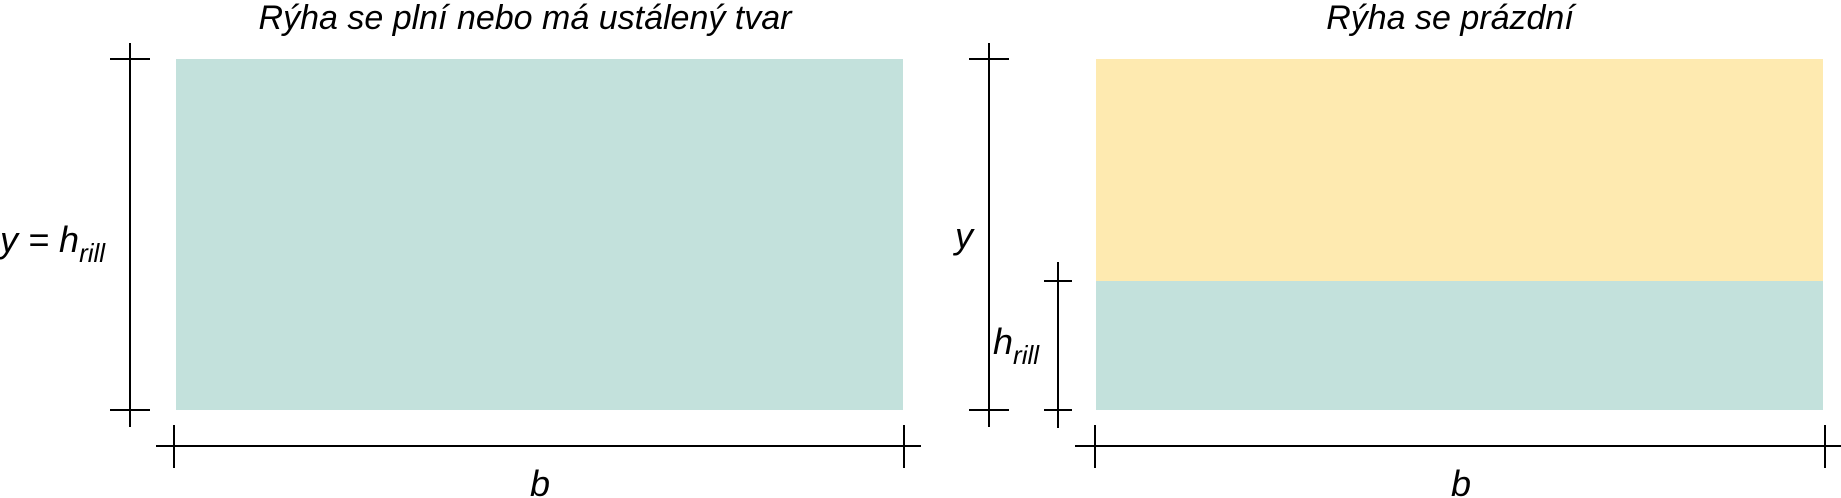  I want to click on right-water-rect, so click(1459, 345).